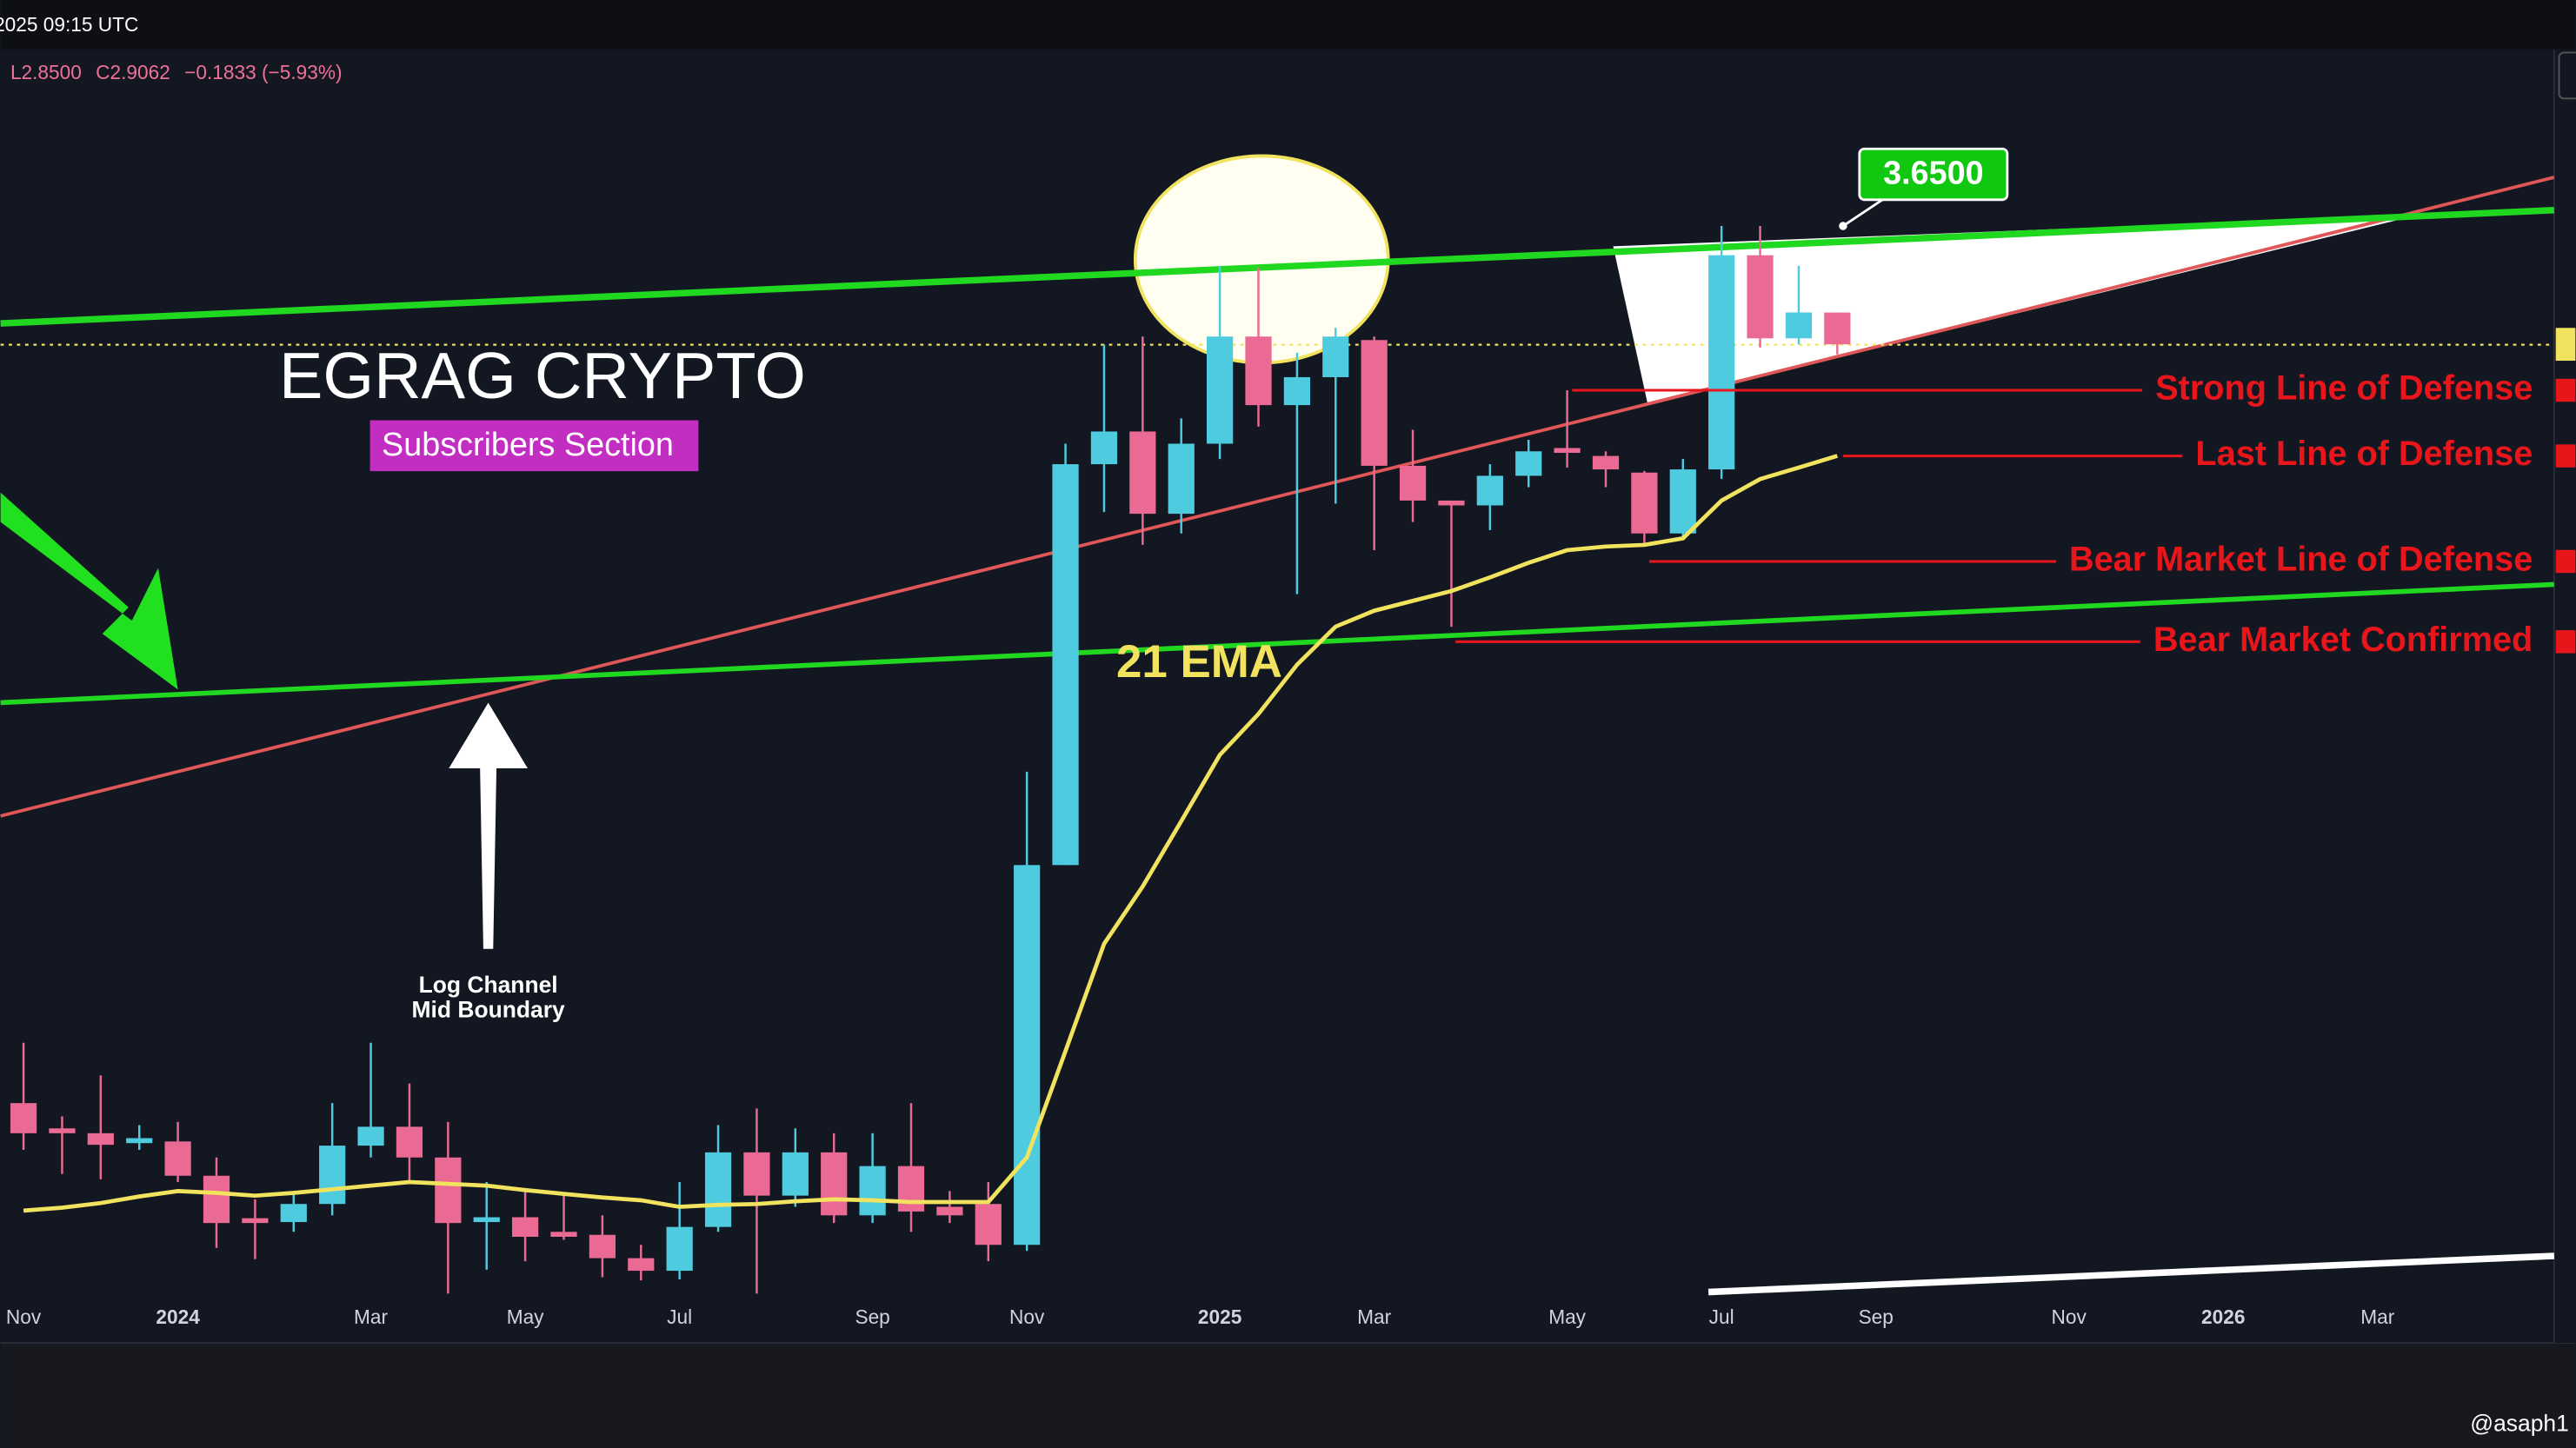 The image size is (2576, 1448). I want to click on watermark: @asaph1, so click(2519, 1424).